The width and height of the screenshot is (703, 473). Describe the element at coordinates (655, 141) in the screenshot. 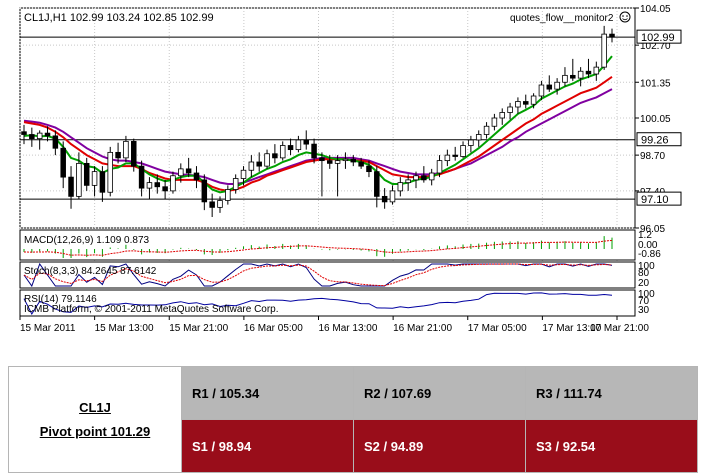

I see `price-level-label: 99.26` at that location.